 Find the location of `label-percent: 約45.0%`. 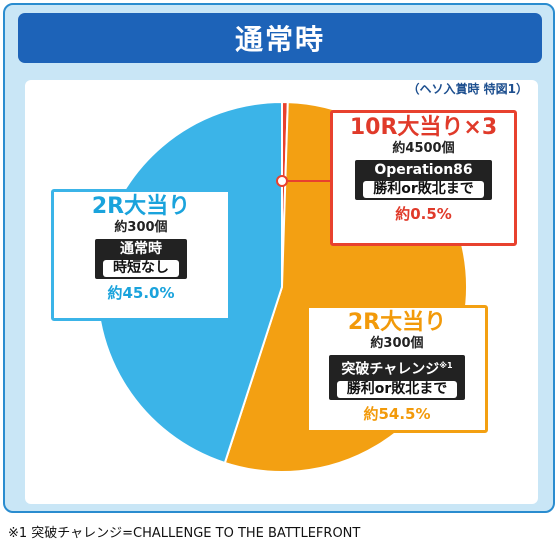

label-percent: 約45.0% is located at coordinates (141, 293).